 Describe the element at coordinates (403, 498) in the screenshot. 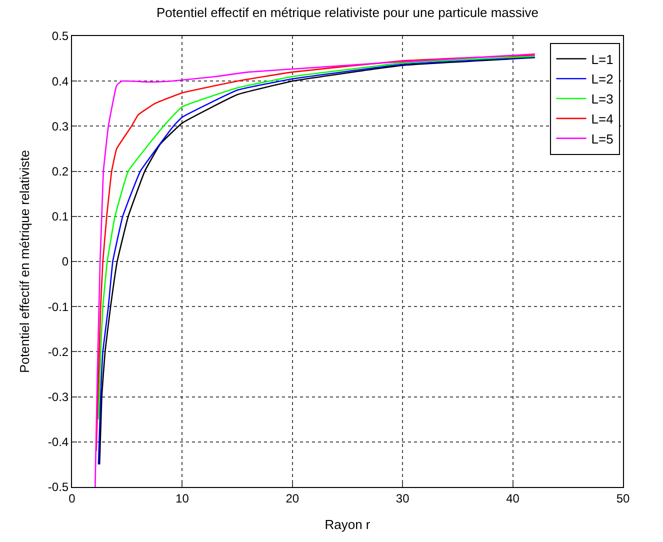

I see `x-tick-label: 30` at that location.